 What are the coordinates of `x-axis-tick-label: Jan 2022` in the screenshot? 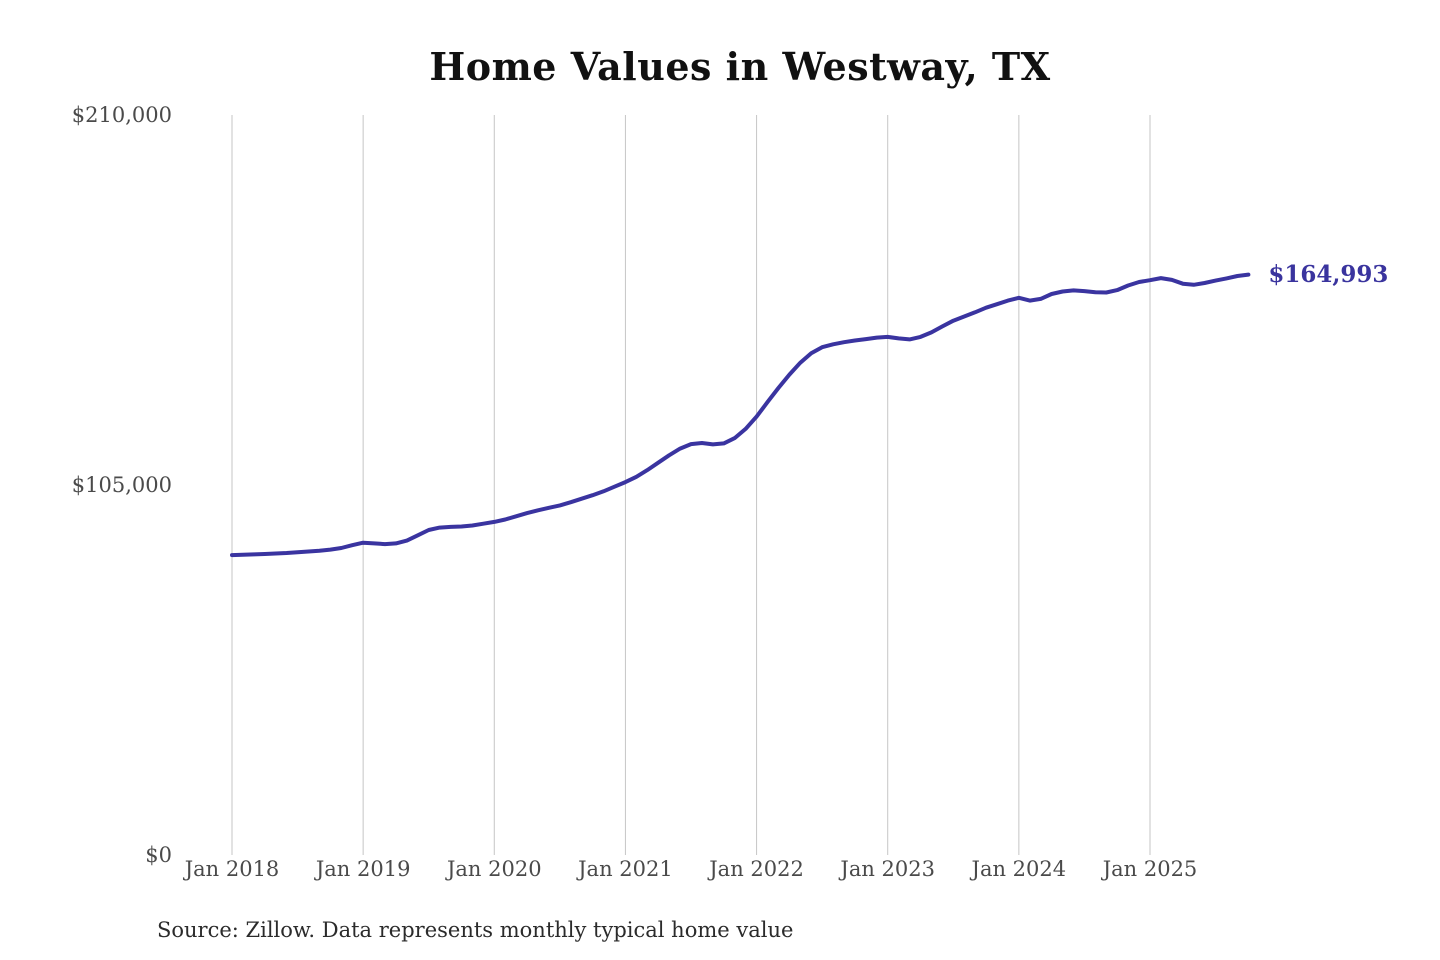 It's located at (756, 869).